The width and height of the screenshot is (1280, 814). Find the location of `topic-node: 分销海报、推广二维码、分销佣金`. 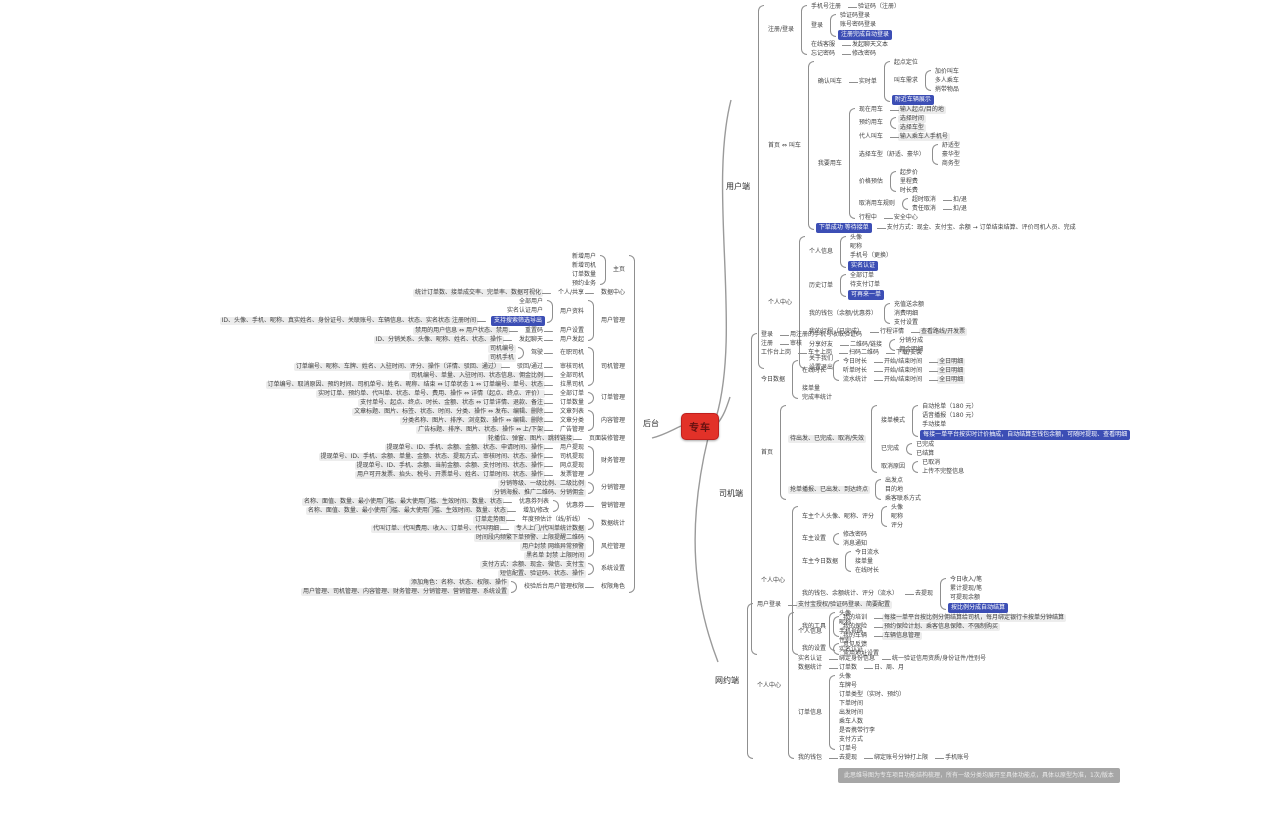

topic-node: 分销海报、推广二维码、分销佣金 is located at coordinates (538, 492).